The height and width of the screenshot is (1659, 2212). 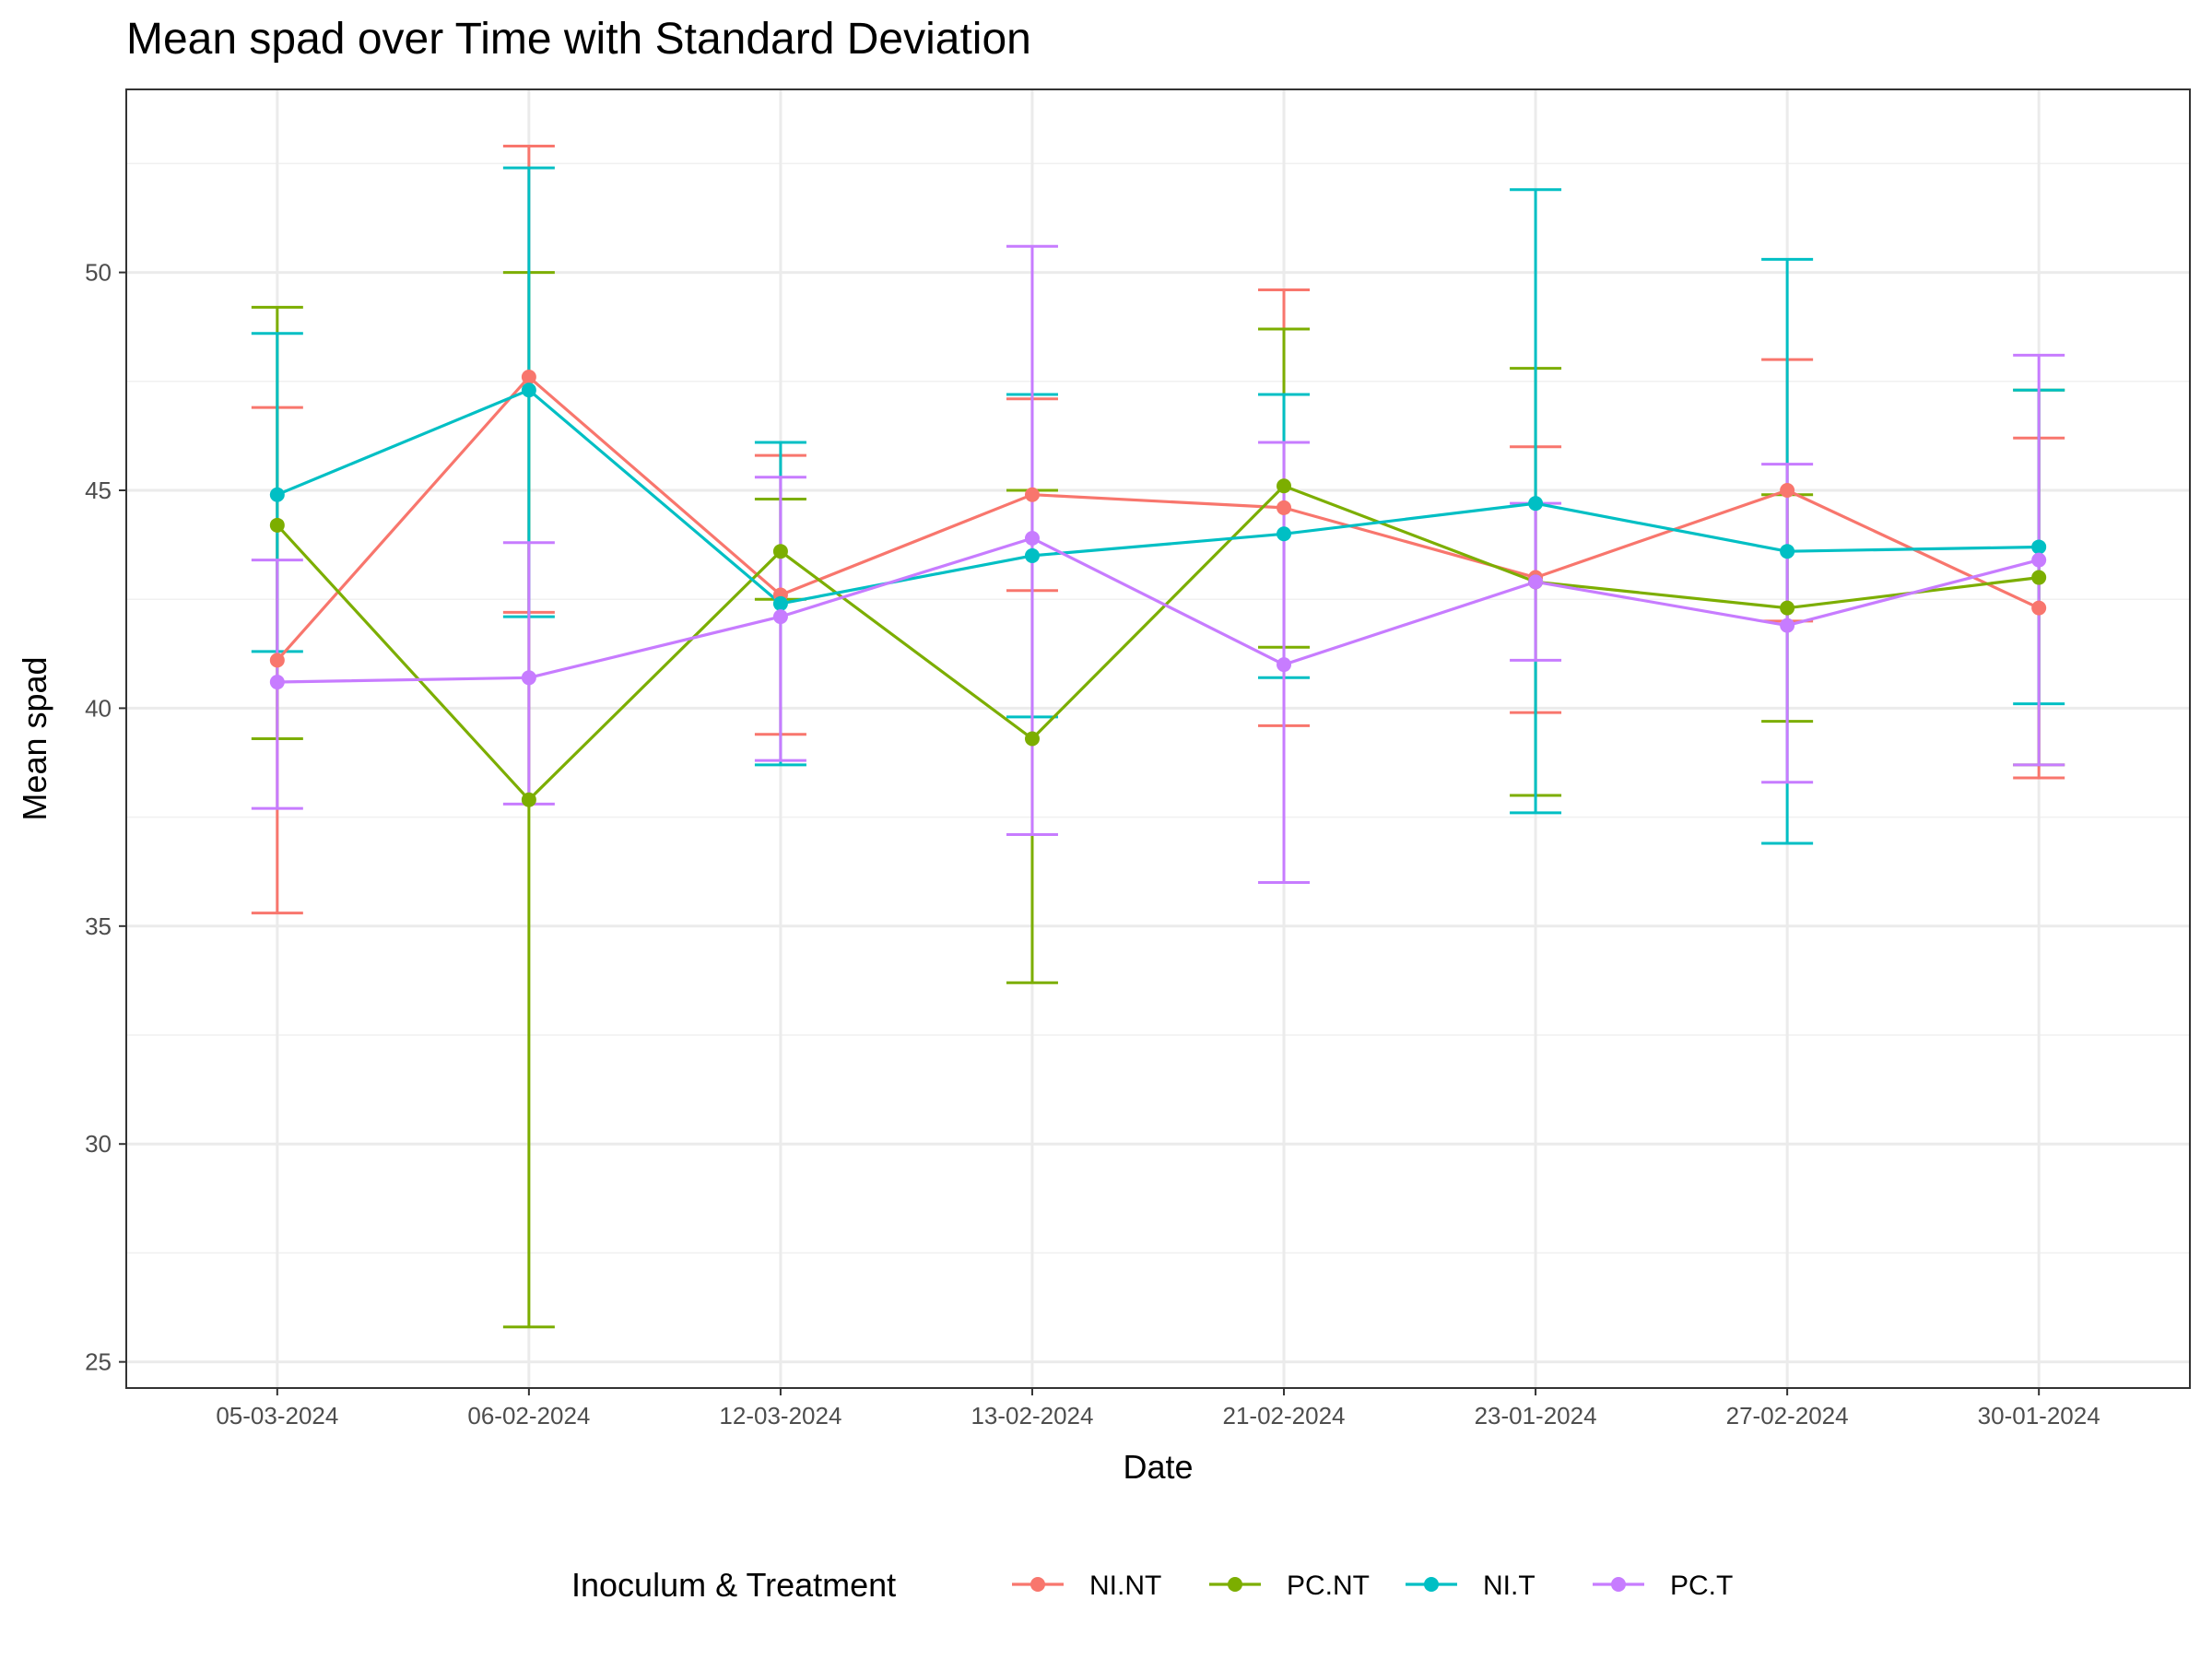 I want to click on y-tick-label: 30, so click(x=98, y=1144).